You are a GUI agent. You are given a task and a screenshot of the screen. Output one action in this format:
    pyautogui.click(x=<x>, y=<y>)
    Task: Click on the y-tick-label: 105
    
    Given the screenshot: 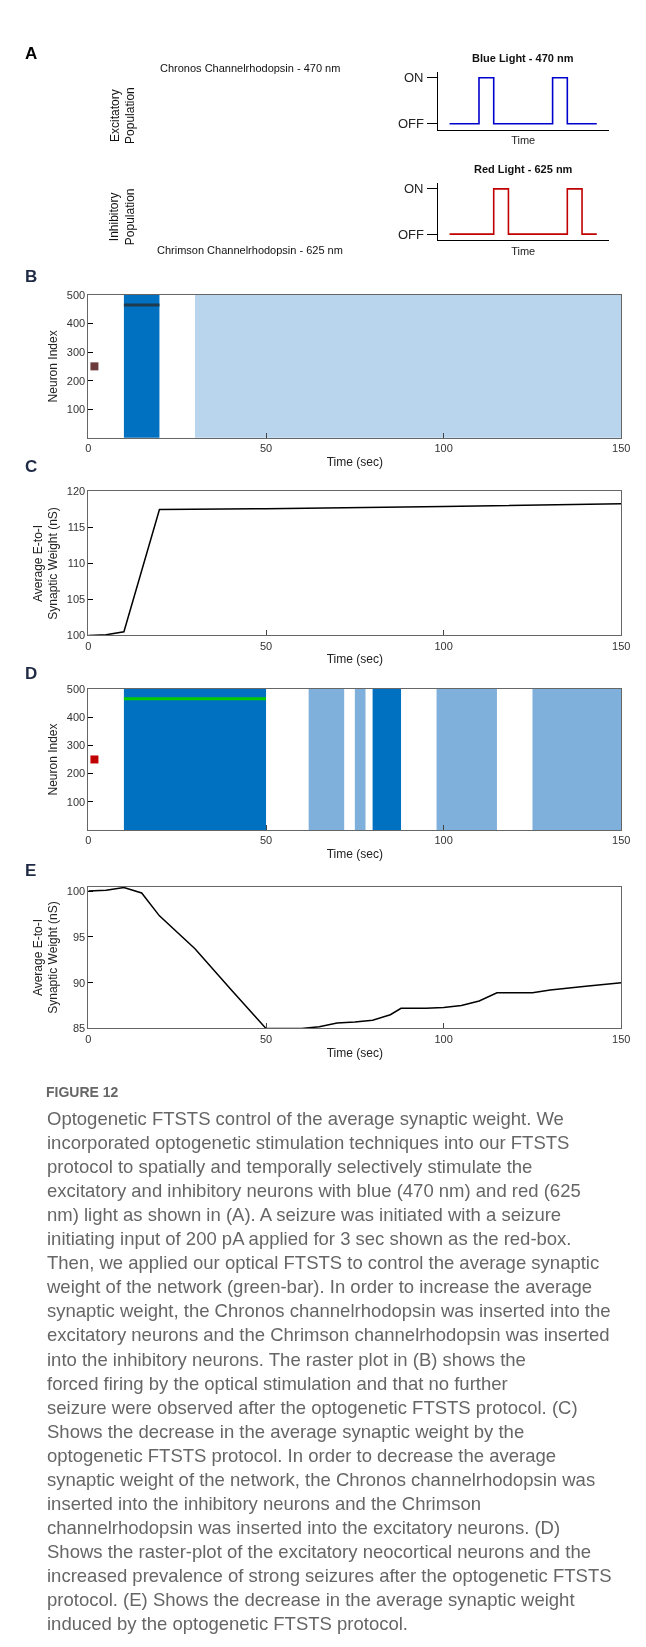 What is the action you would take?
    pyautogui.click(x=76, y=599)
    